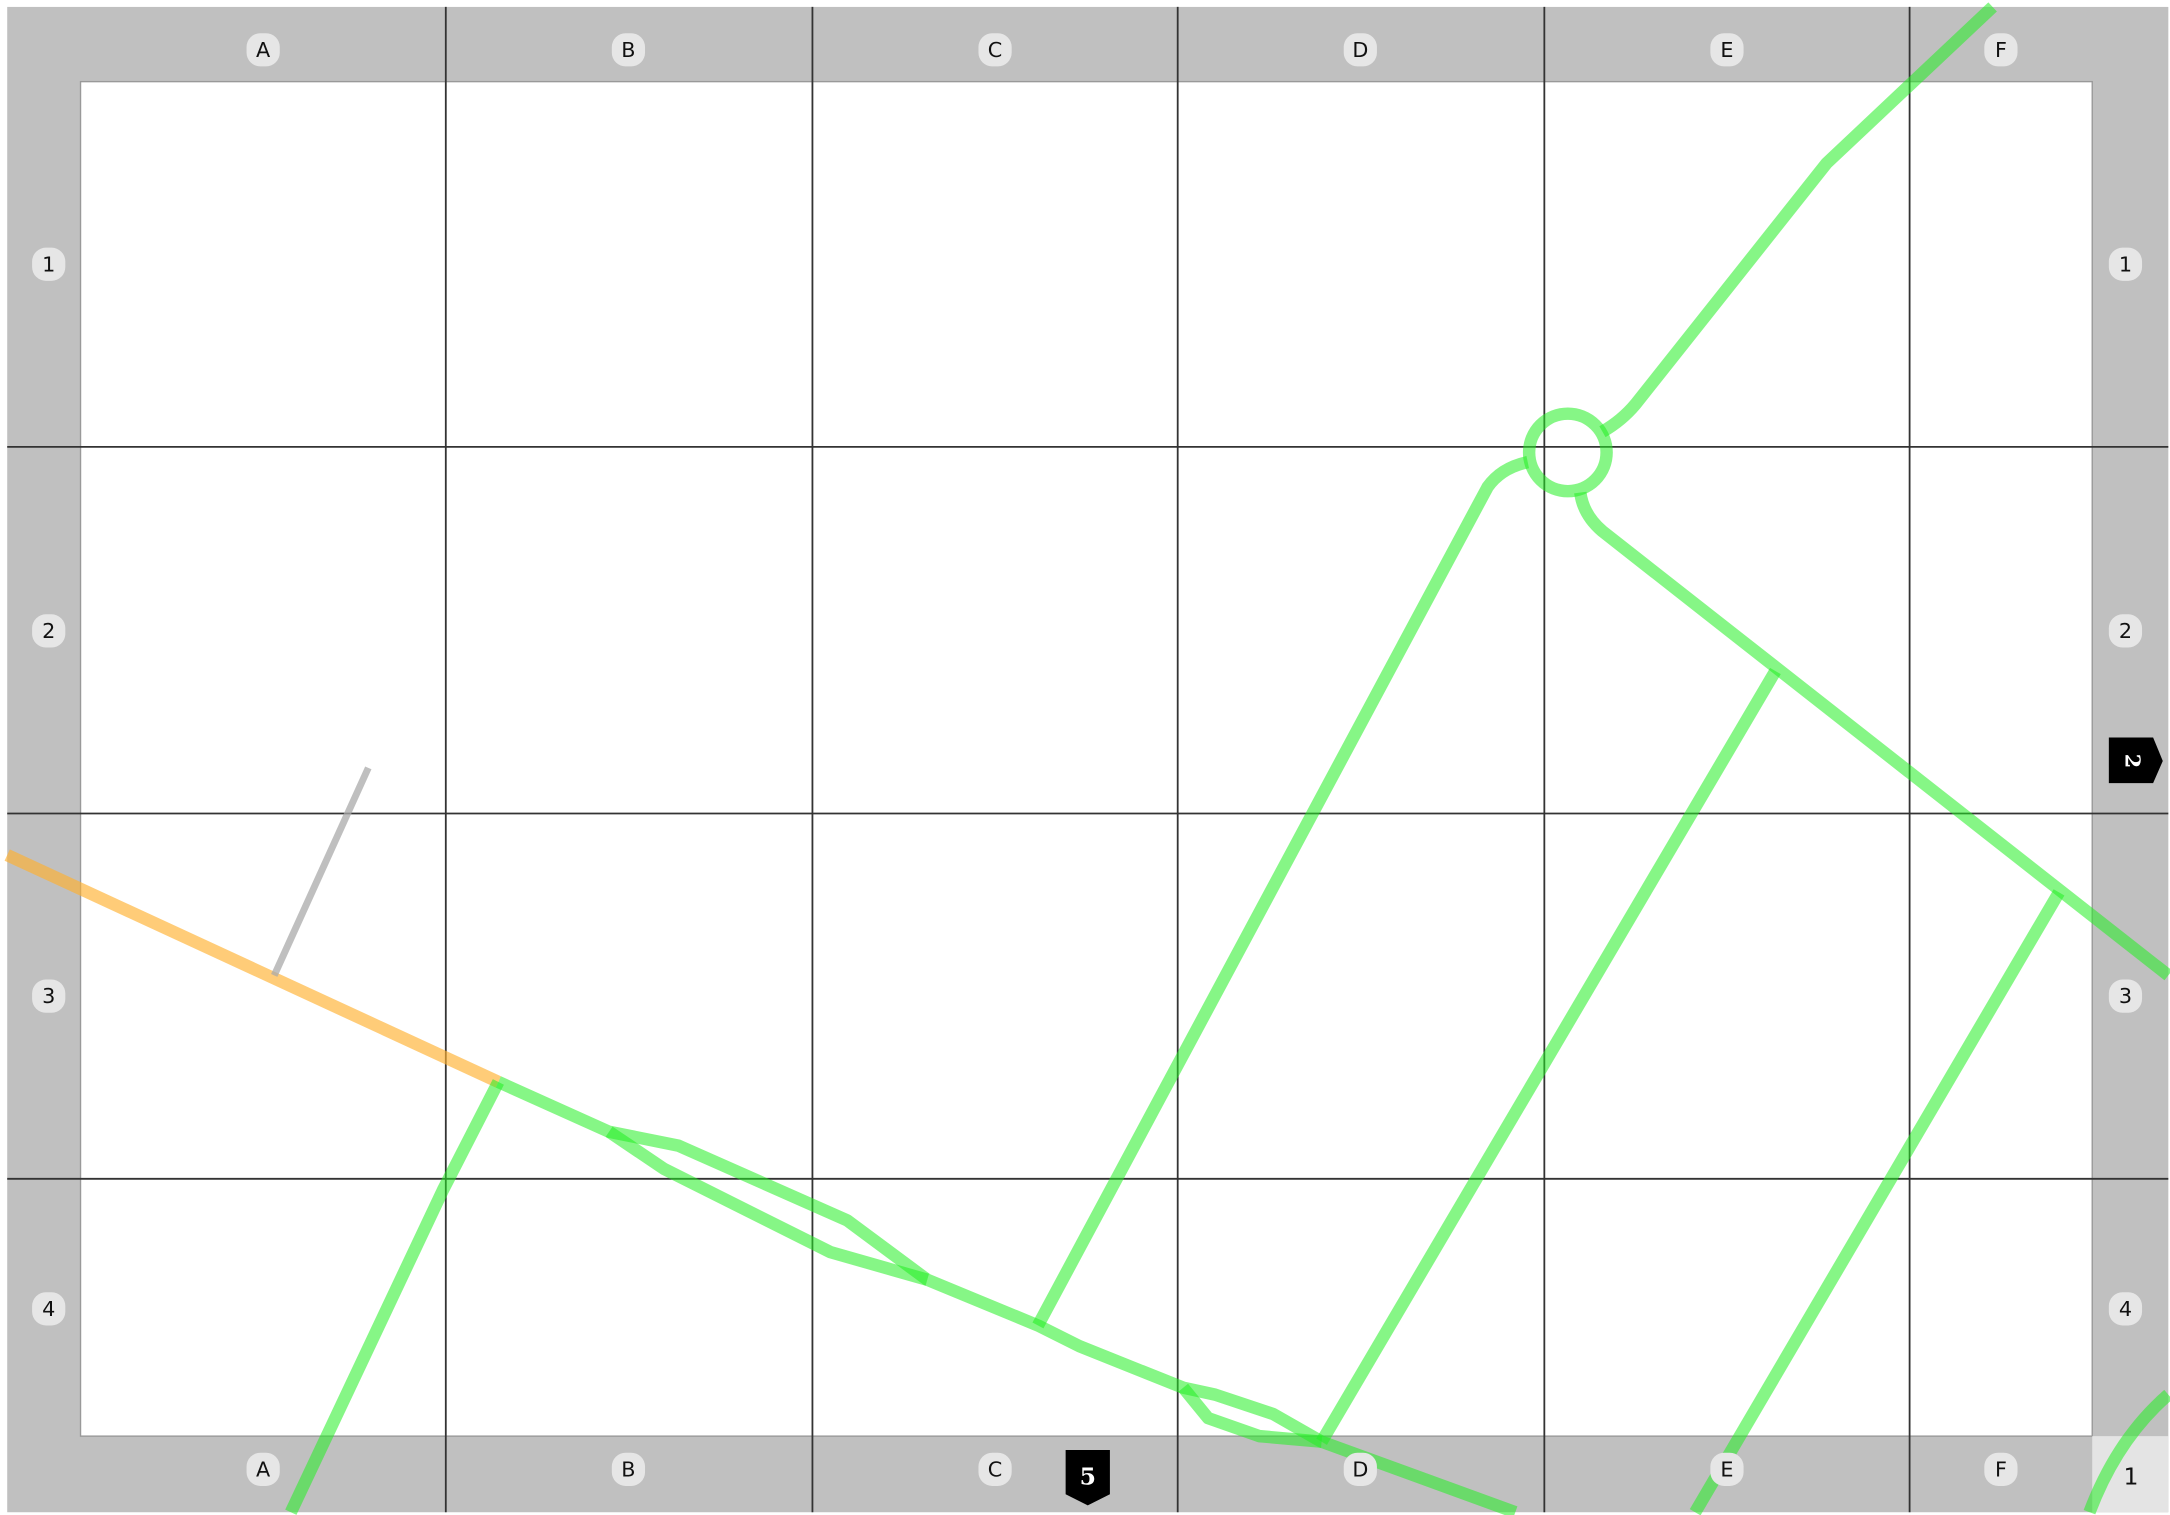 This screenshot has width=2170, height=1515. I want to click on minor-road, so click(321, 871).